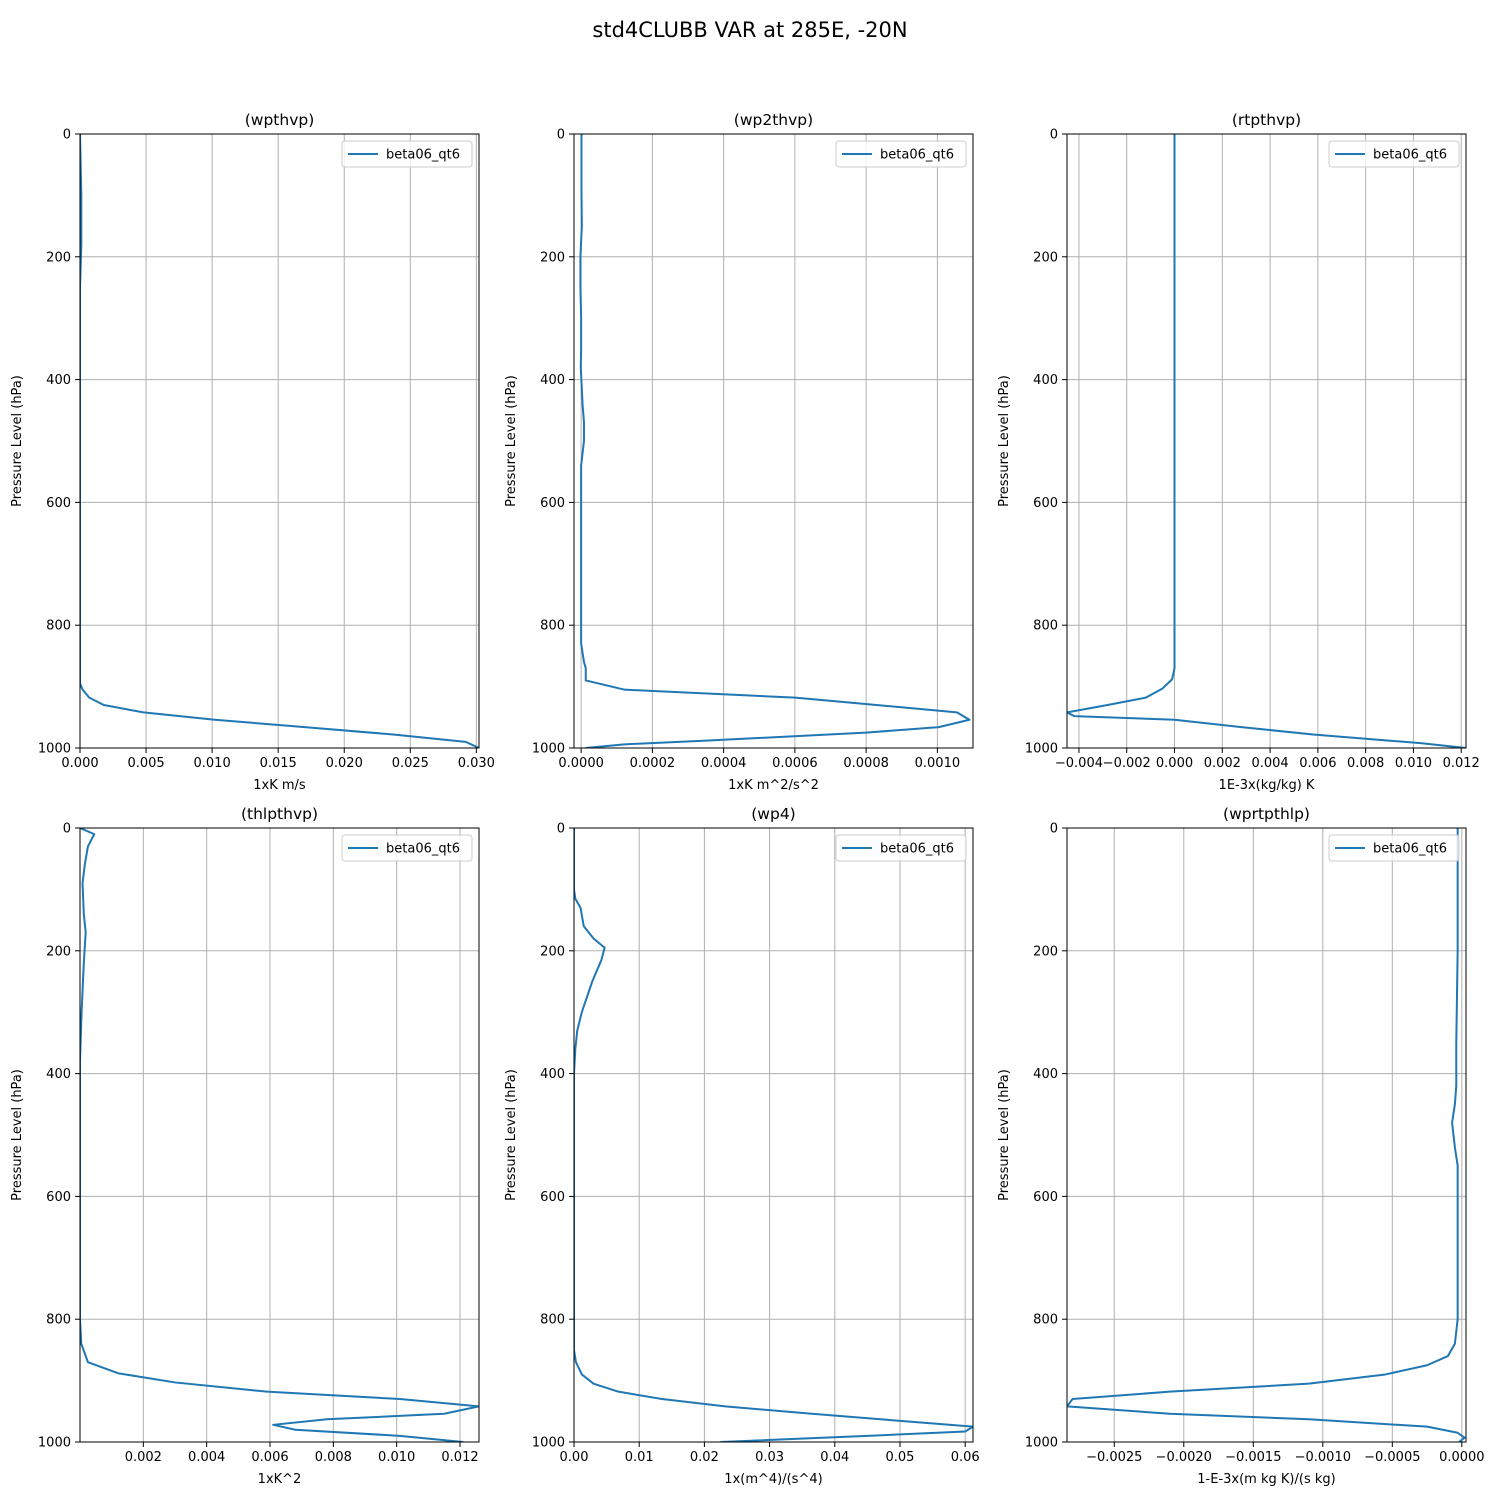  I want to click on x-tick-label: 0.005, so click(145, 763).